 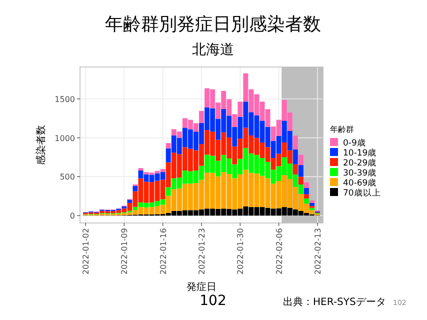 What do you see at coordinates (360, 183) in the screenshot?
I see `legend-label: 40-69歳` at bounding box center [360, 183].